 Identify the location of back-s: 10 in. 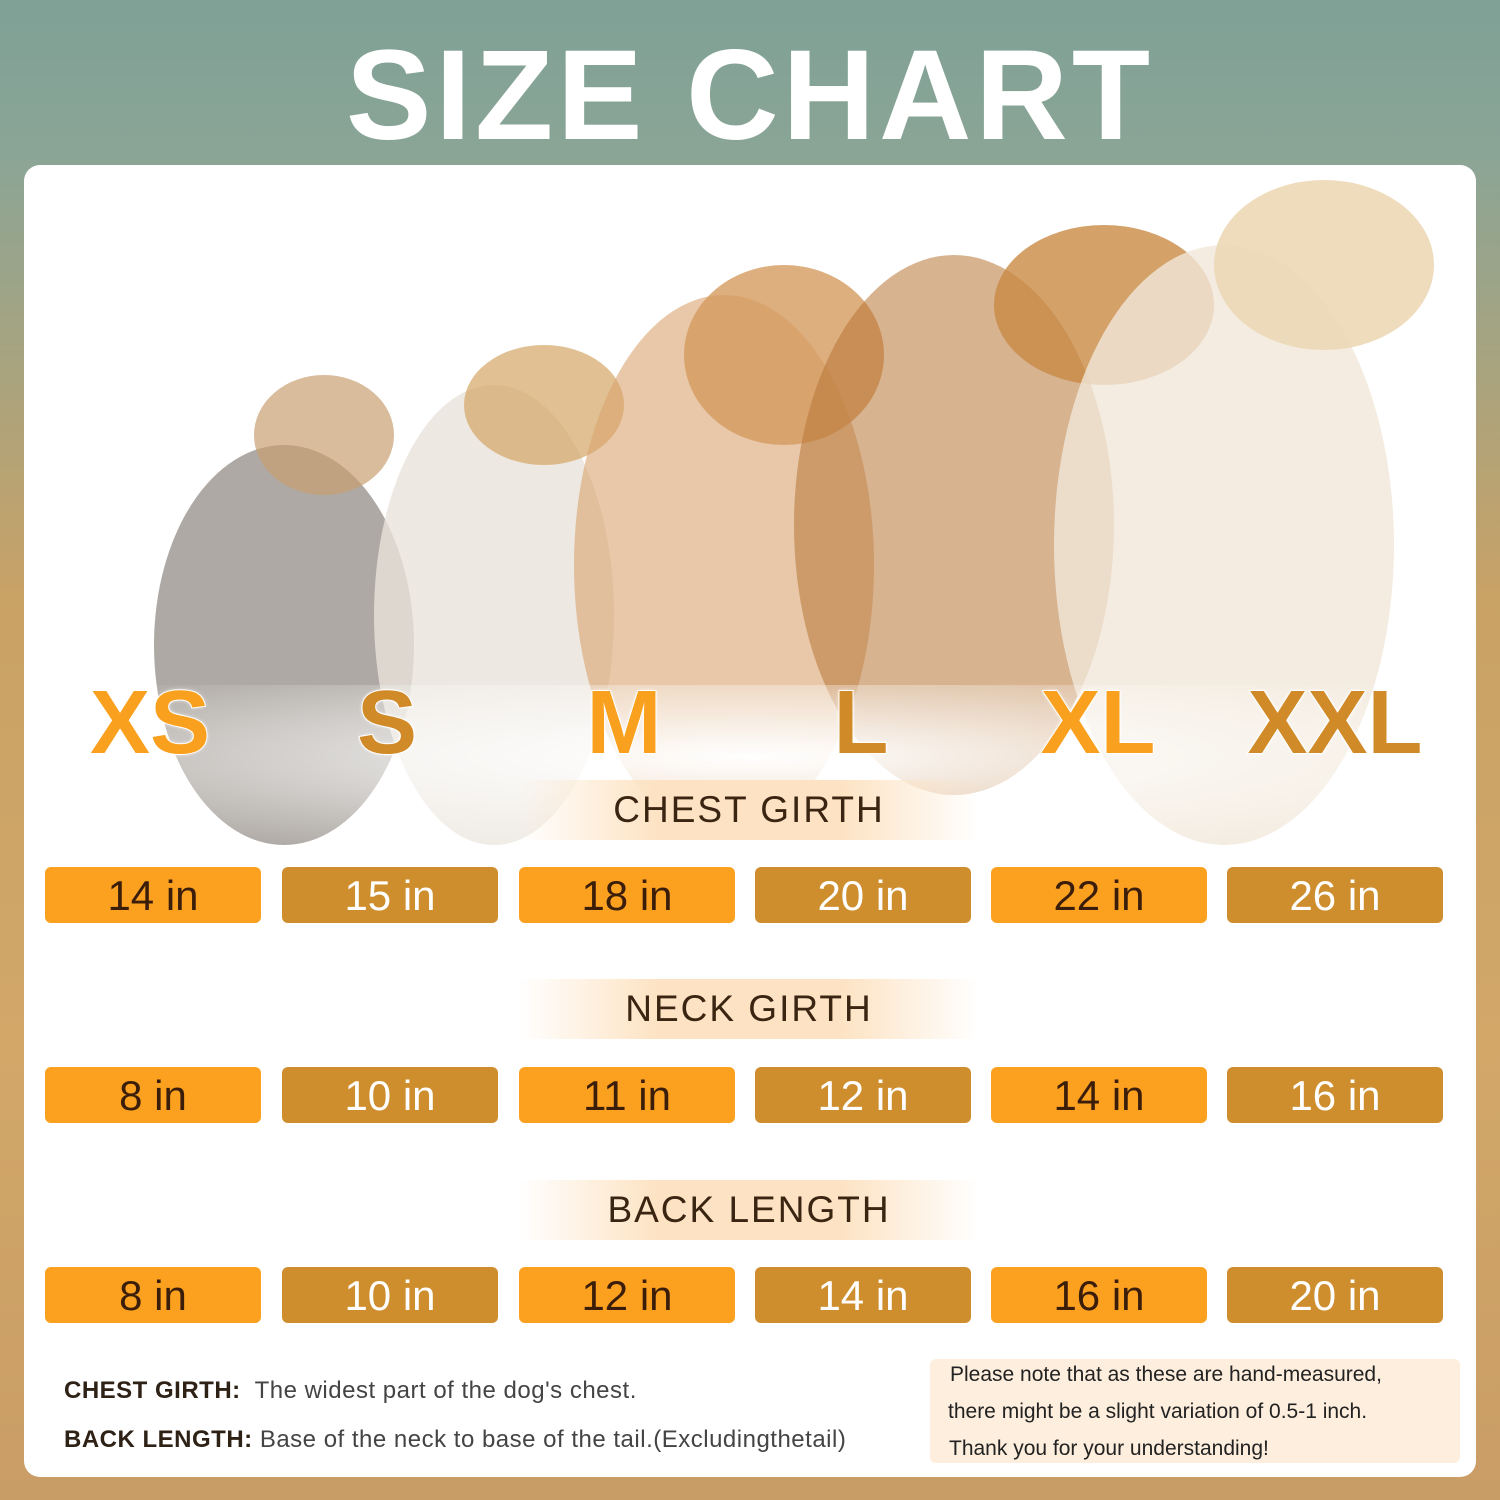
(390, 1295).